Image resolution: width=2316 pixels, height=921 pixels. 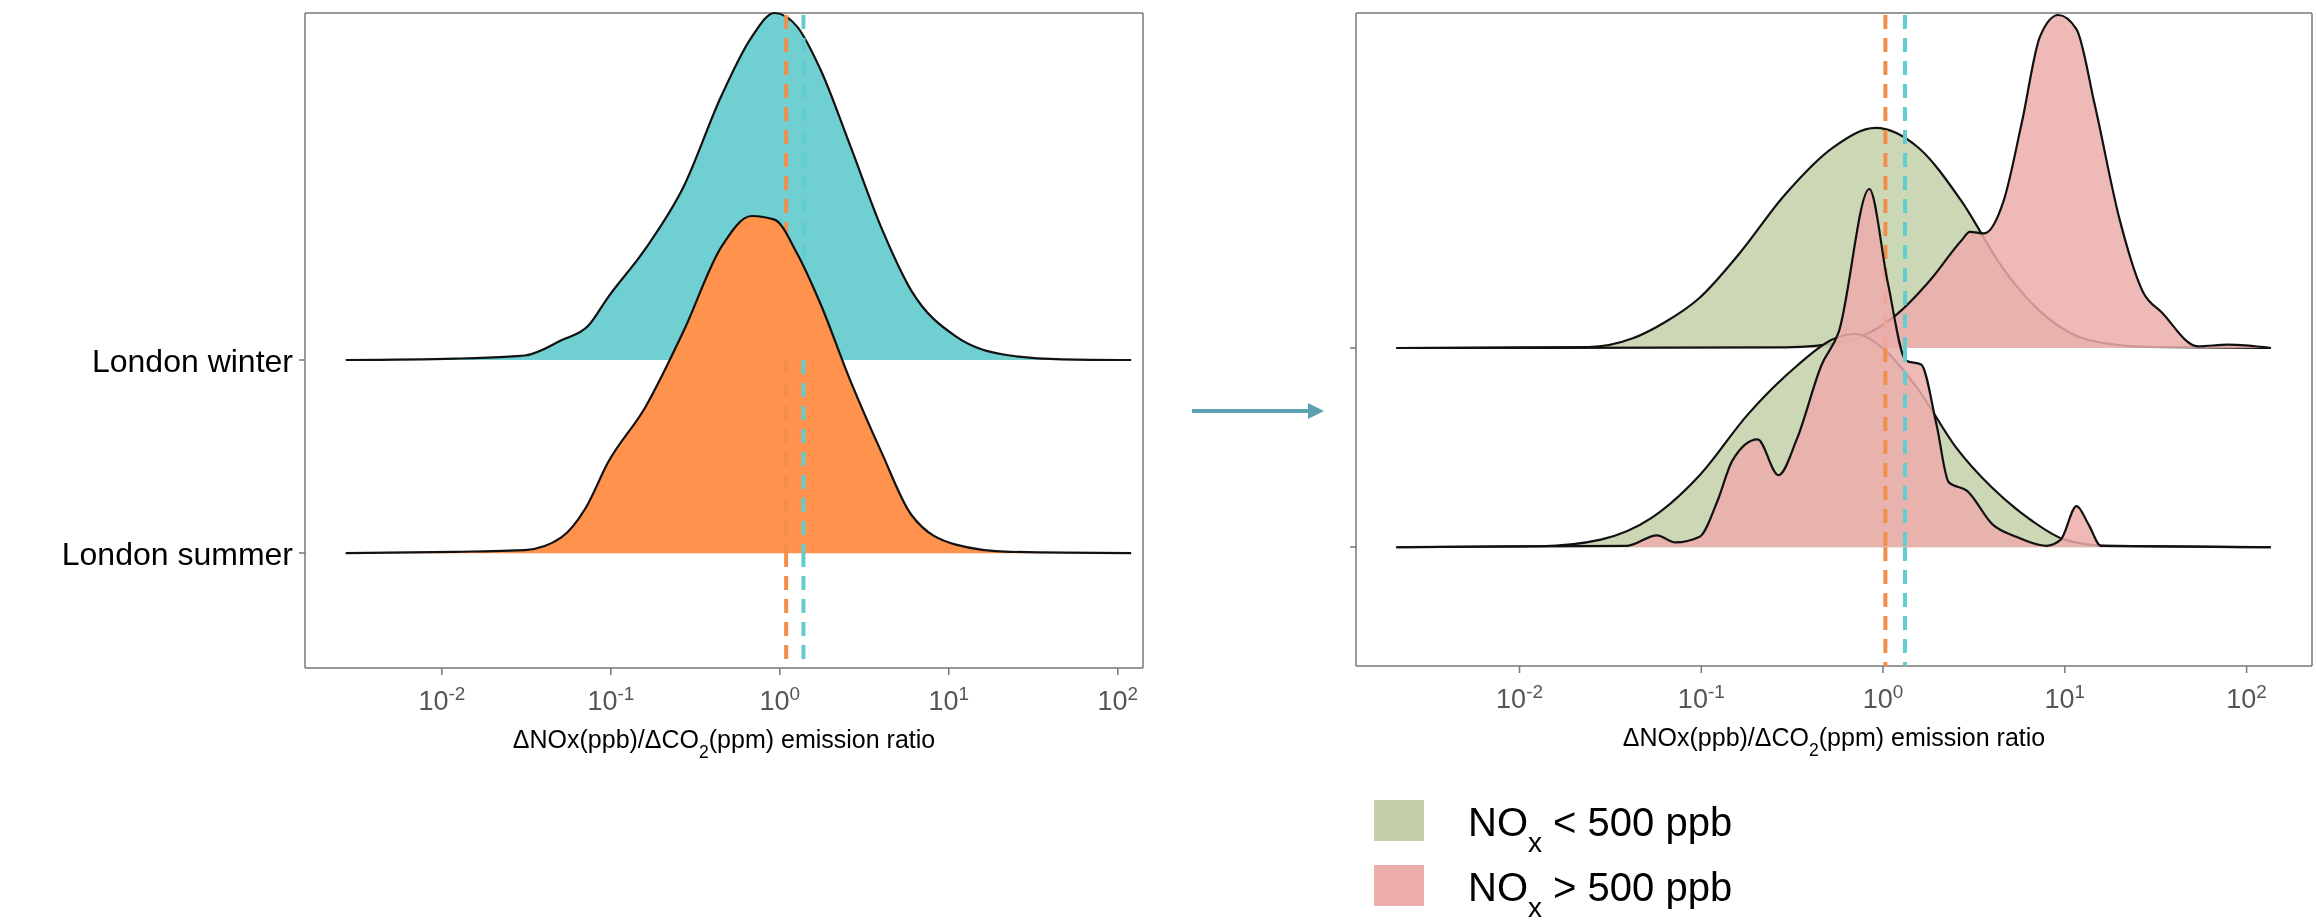 What do you see at coordinates (177, 554) in the screenshot?
I see `y-axis-title: London summer` at bounding box center [177, 554].